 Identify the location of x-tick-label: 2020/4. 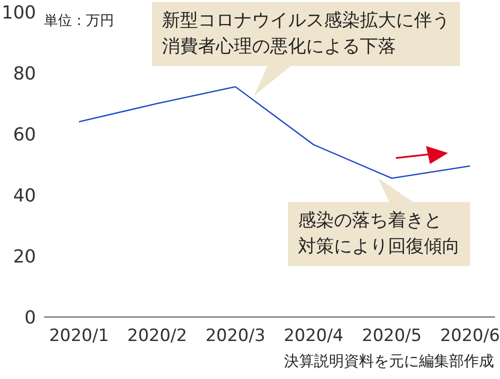
(314, 336).